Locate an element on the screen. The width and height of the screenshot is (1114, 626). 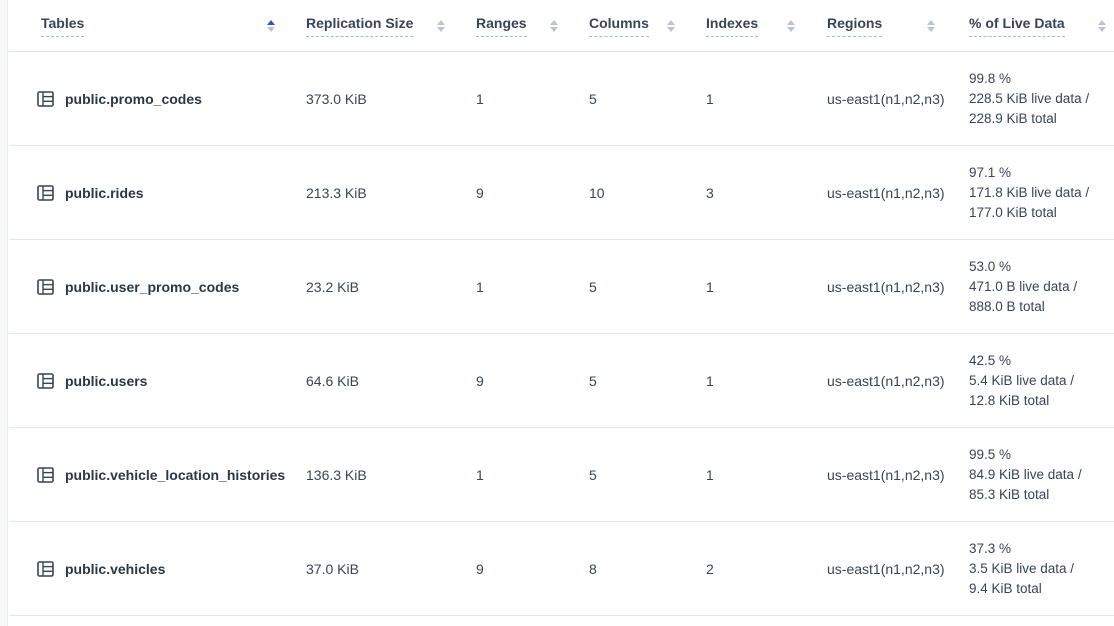
columns-cell: 10 is located at coordinates (597, 192).